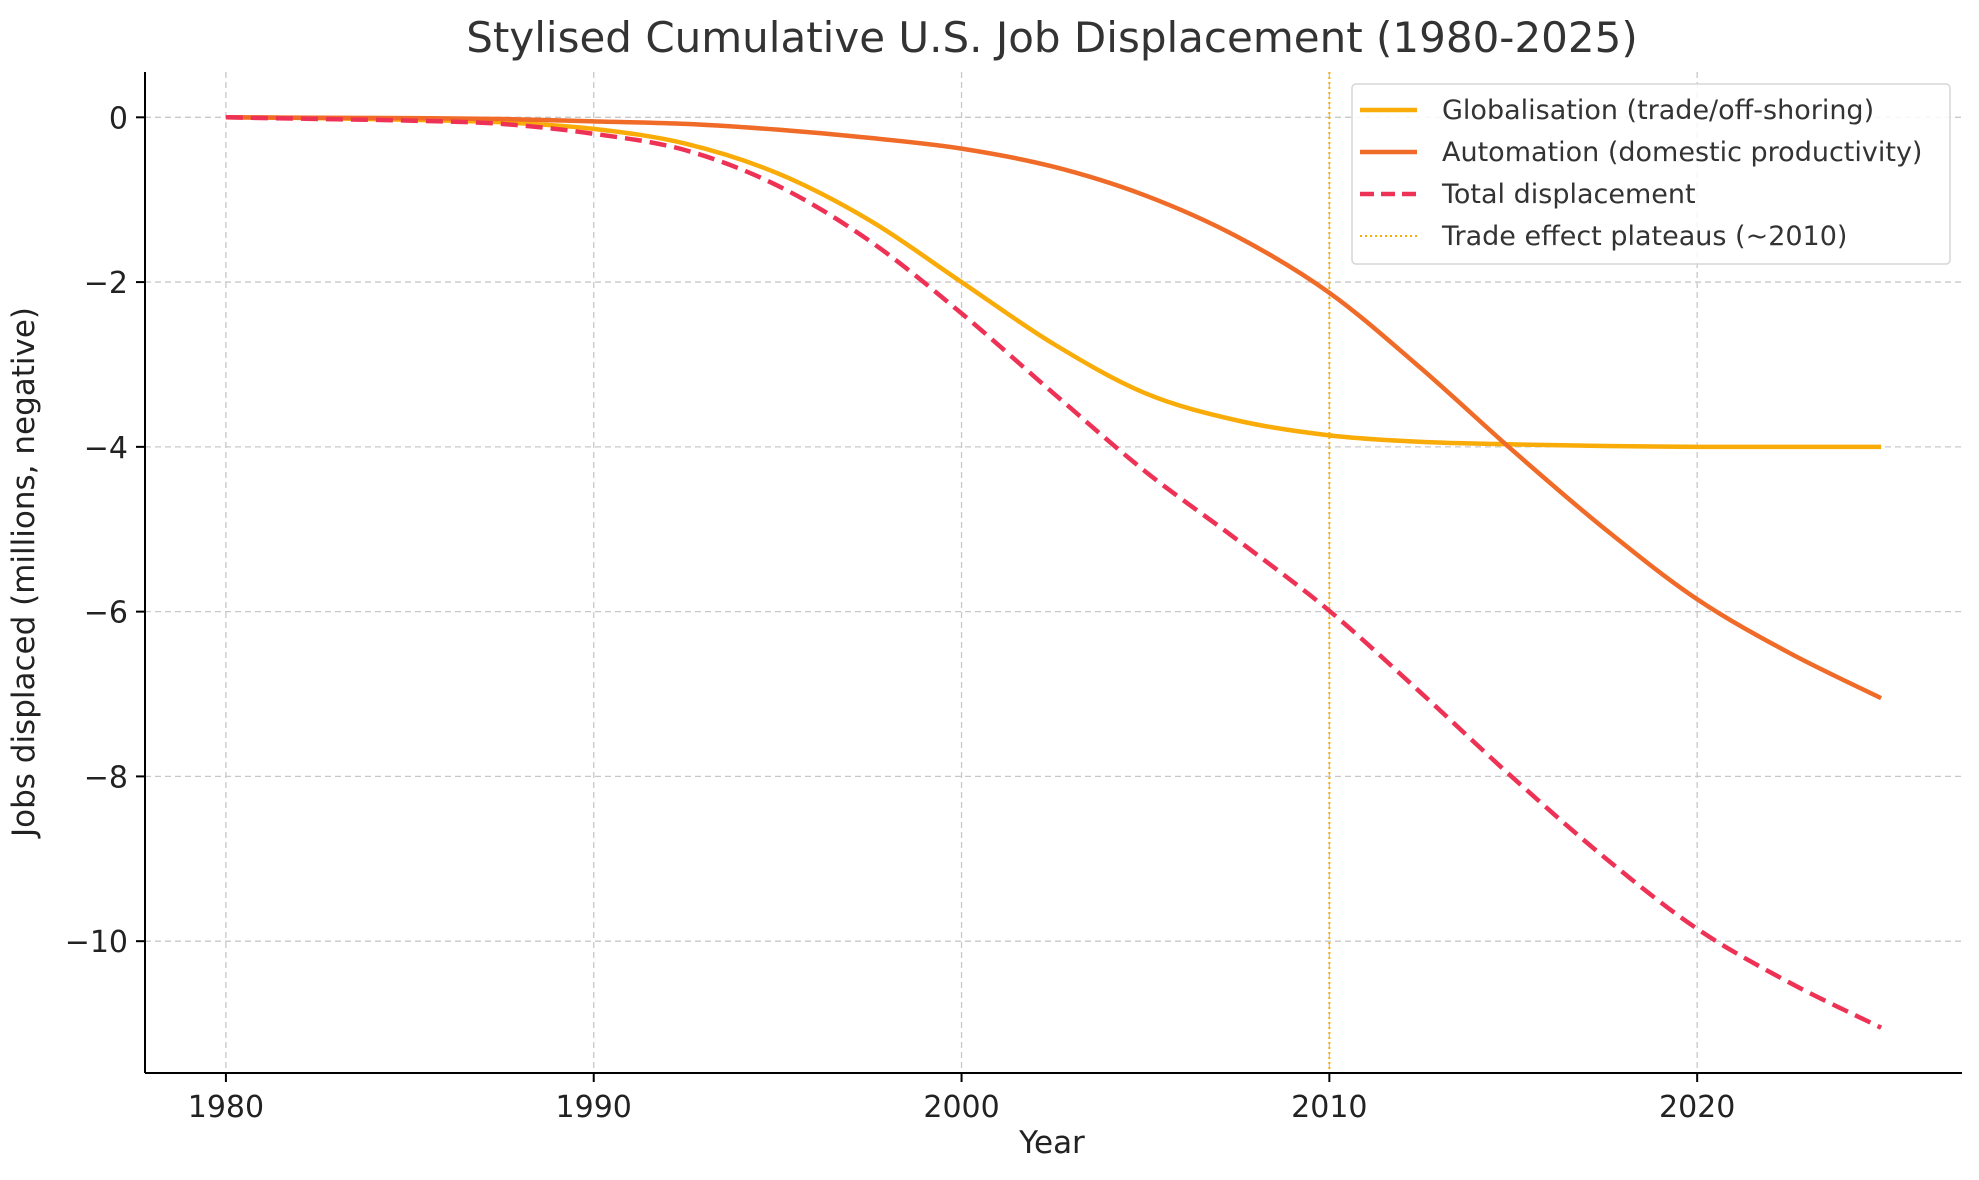  I want to click on x-axis-label: Year, so click(1051, 1143).